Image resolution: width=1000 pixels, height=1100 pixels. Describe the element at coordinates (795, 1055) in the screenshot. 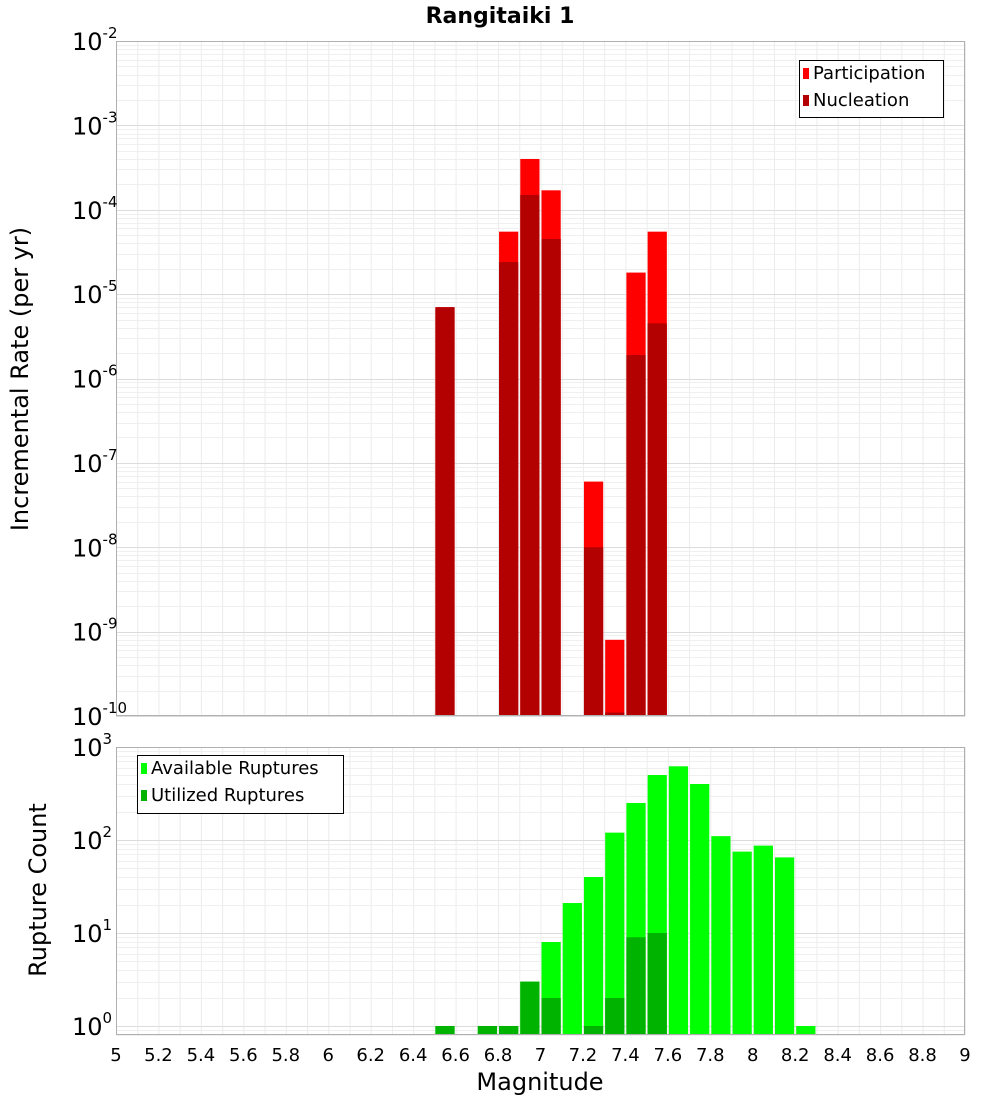

I see `x-tick-label: 8.2` at that location.